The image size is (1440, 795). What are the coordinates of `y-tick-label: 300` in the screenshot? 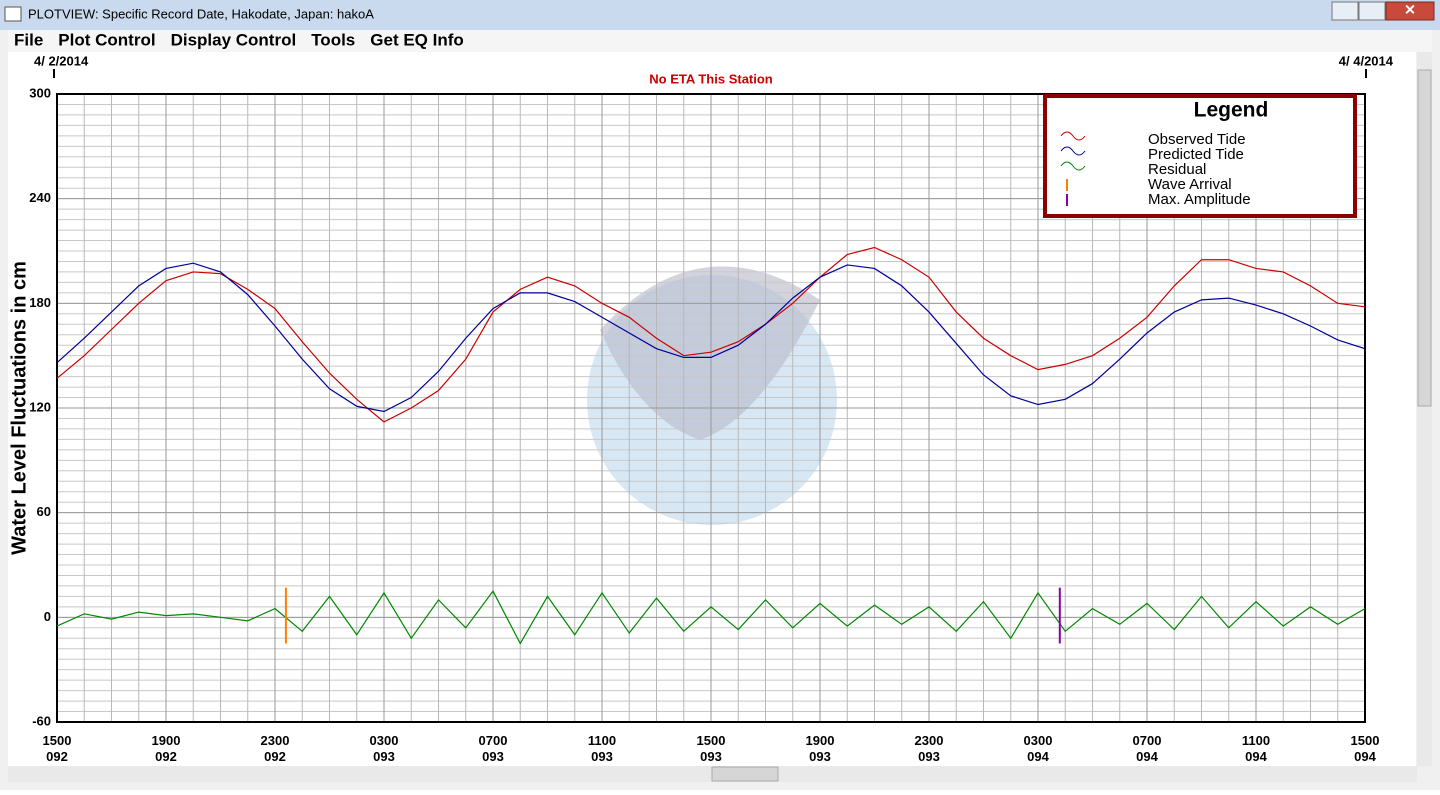 It's located at (40, 92).